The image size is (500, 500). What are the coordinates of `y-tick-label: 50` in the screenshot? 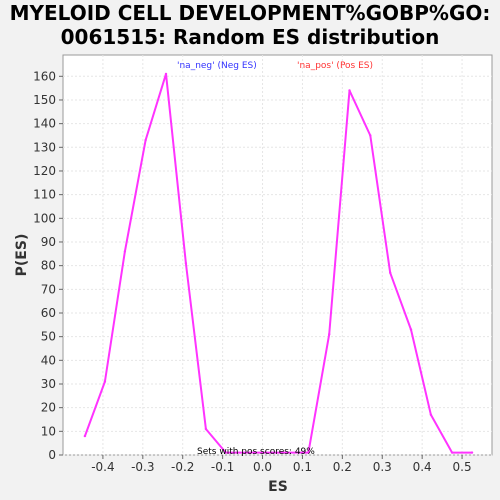 It's located at (48, 337).